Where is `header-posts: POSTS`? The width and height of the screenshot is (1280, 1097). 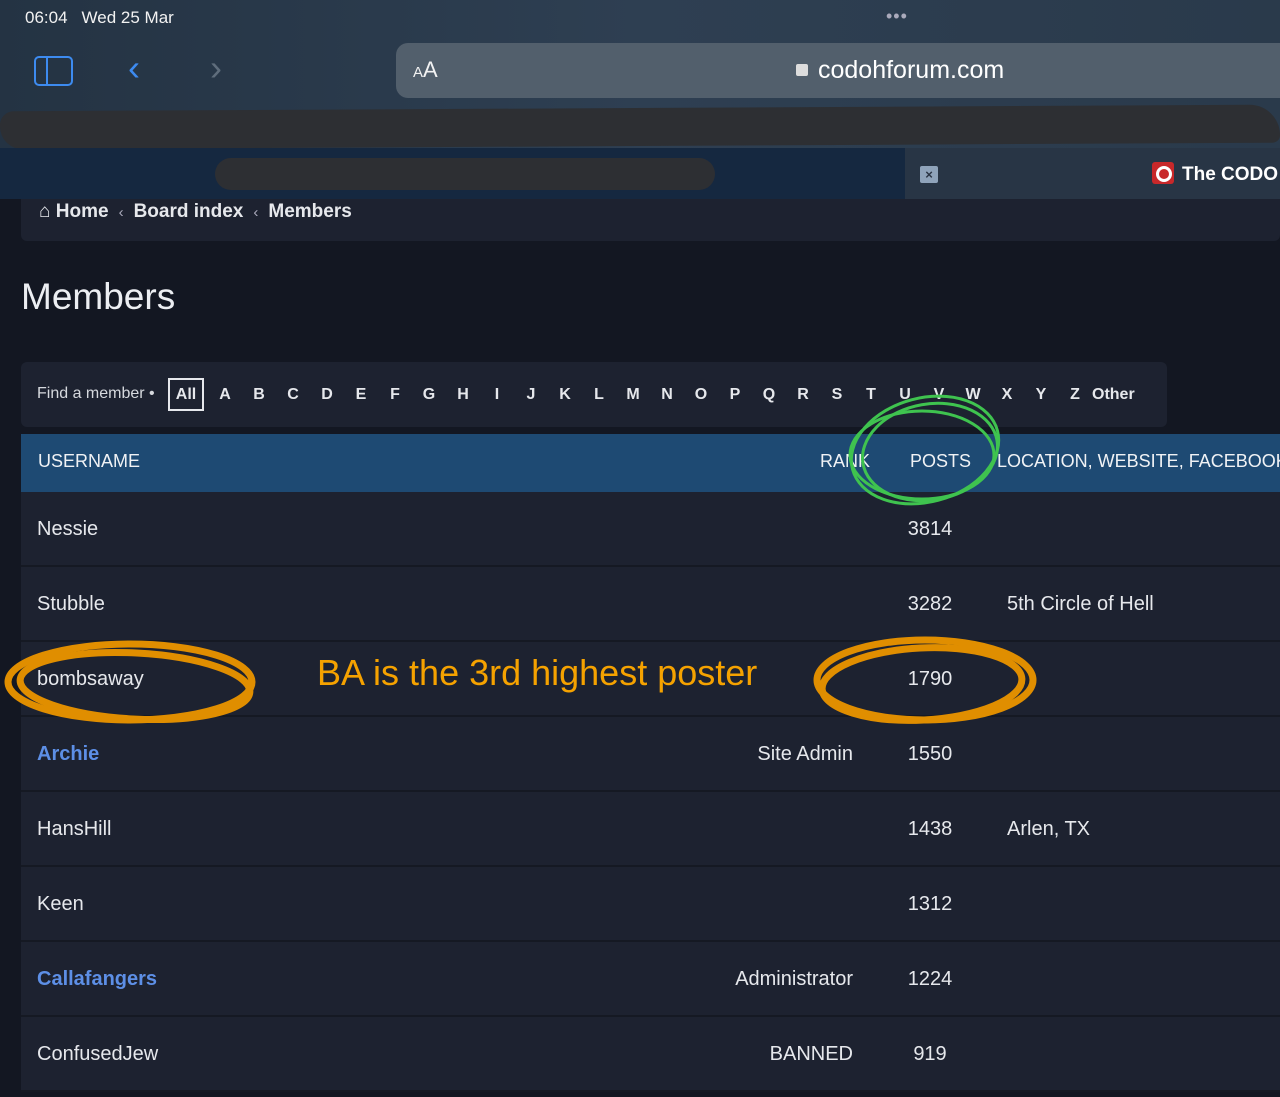
header-posts: POSTS is located at coordinates (941, 461).